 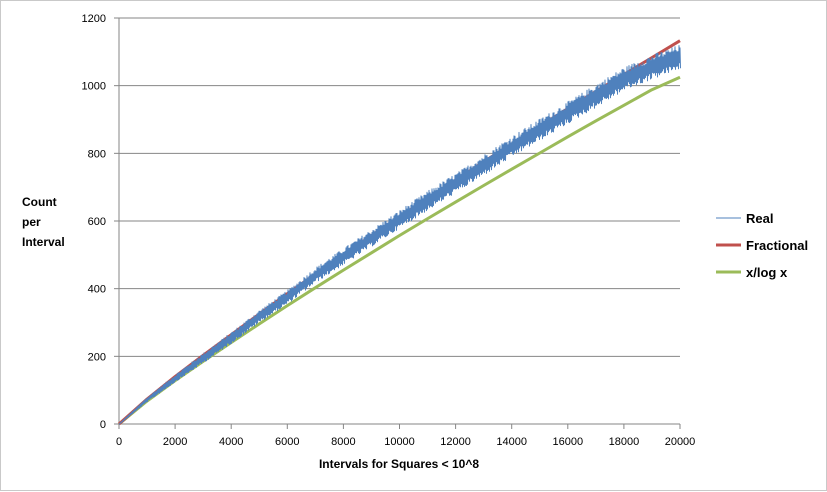 I want to click on x-tick-label: 6000, so click(x=287, y=442).